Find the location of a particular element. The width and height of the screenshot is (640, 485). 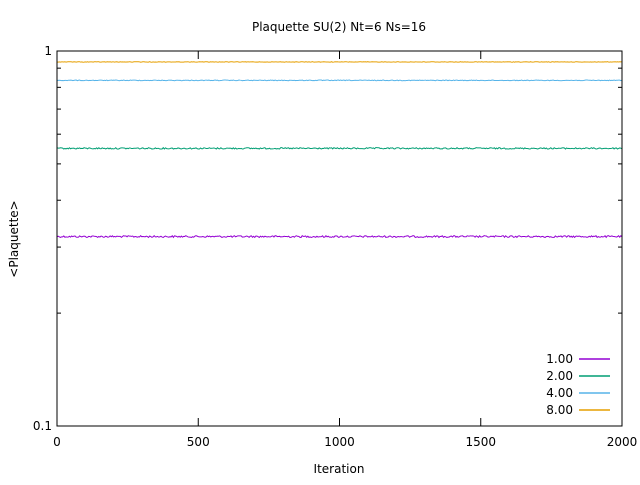

legend-label: 1.00 is located at coordinates (559, 359).